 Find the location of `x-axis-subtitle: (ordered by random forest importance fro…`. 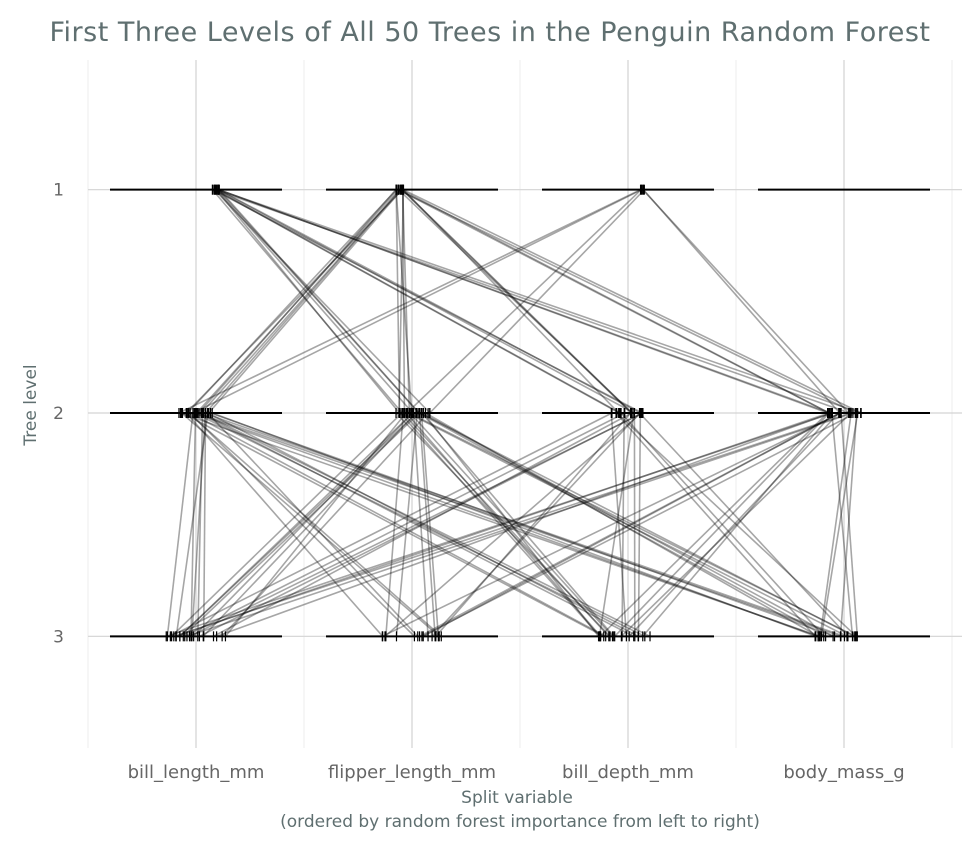

x-axis-subtitle: (ordered by random forest importance fro… is located at coordinates (520, 822).